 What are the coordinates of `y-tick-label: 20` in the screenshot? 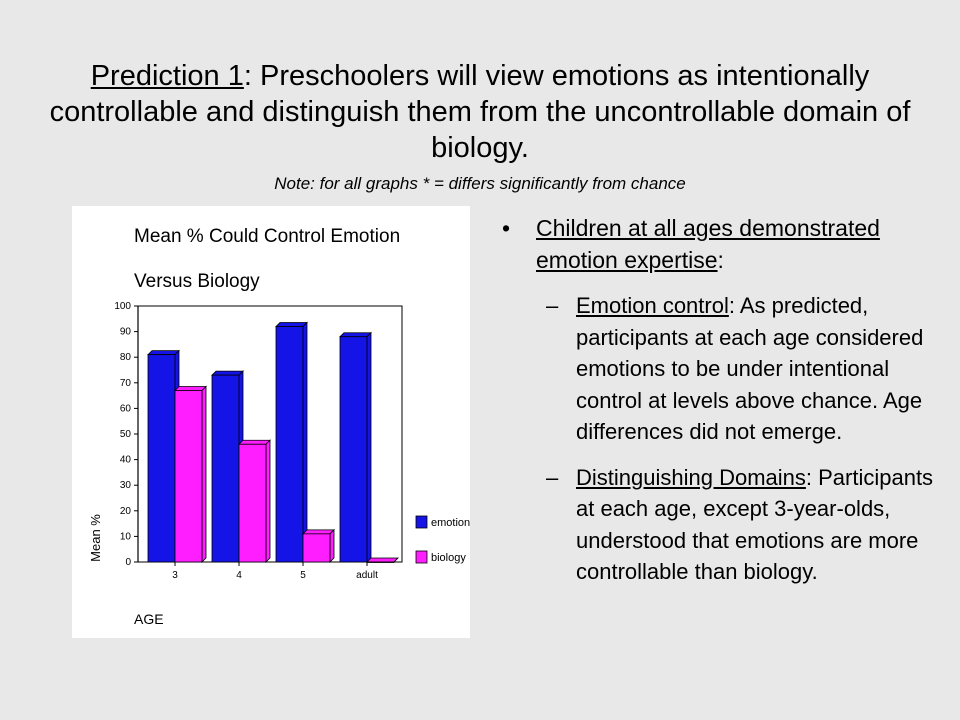 It's located at (126, 511).